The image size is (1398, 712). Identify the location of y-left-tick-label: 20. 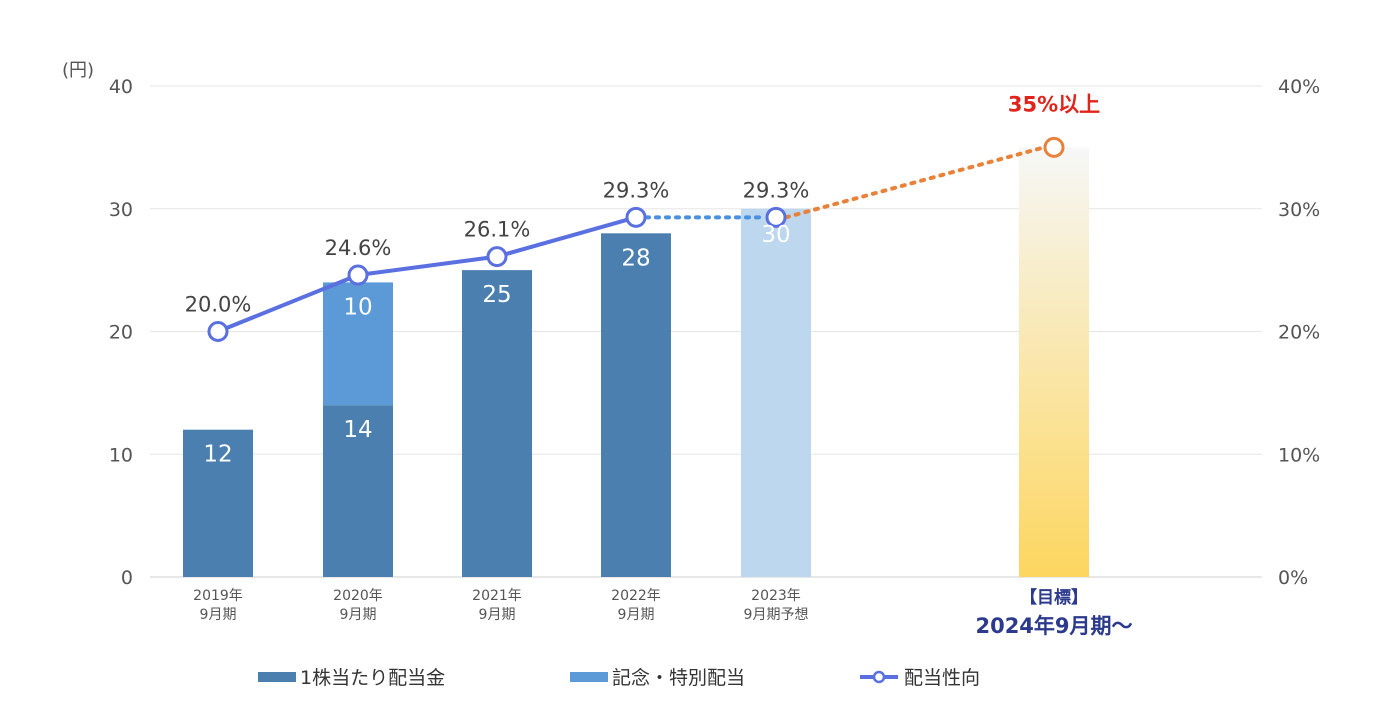
(121, 333).